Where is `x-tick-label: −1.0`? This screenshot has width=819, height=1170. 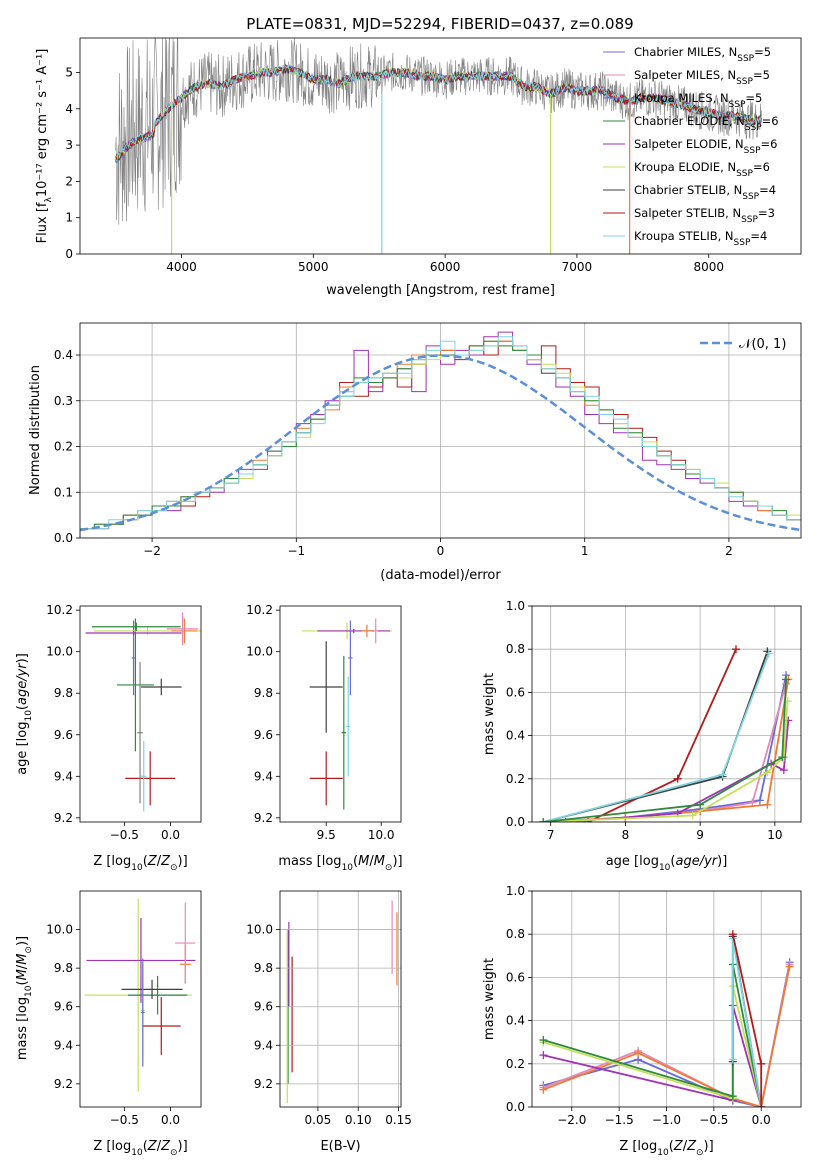
x-tick-label: −1.0 is located at coordinates (666, 1120).